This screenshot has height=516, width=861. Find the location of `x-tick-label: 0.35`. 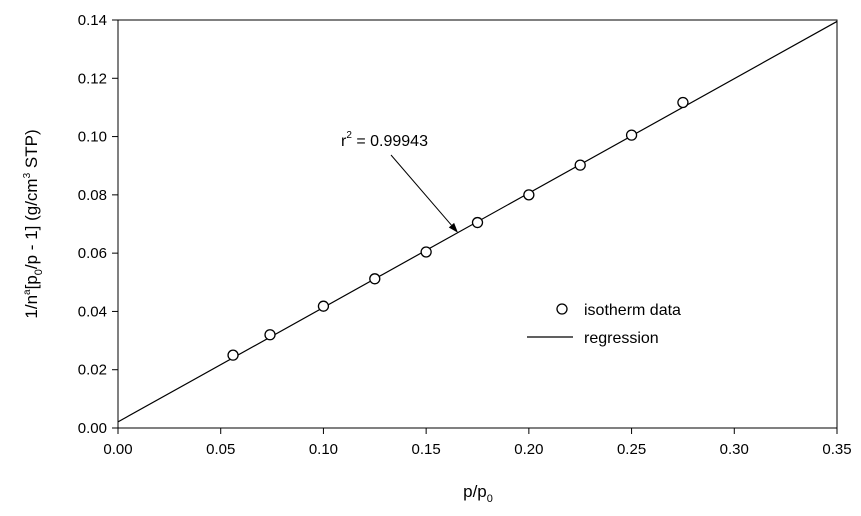

x-tick-label: 0.35 is located at coordinates (836, 449).